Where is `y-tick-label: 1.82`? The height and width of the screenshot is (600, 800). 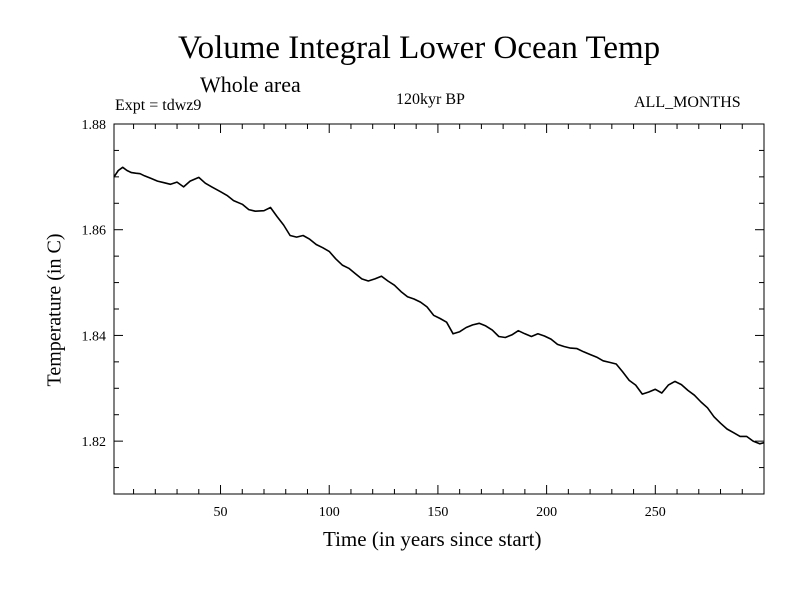 y-tick-label: 1.82 is located at coordinates (94, 442).